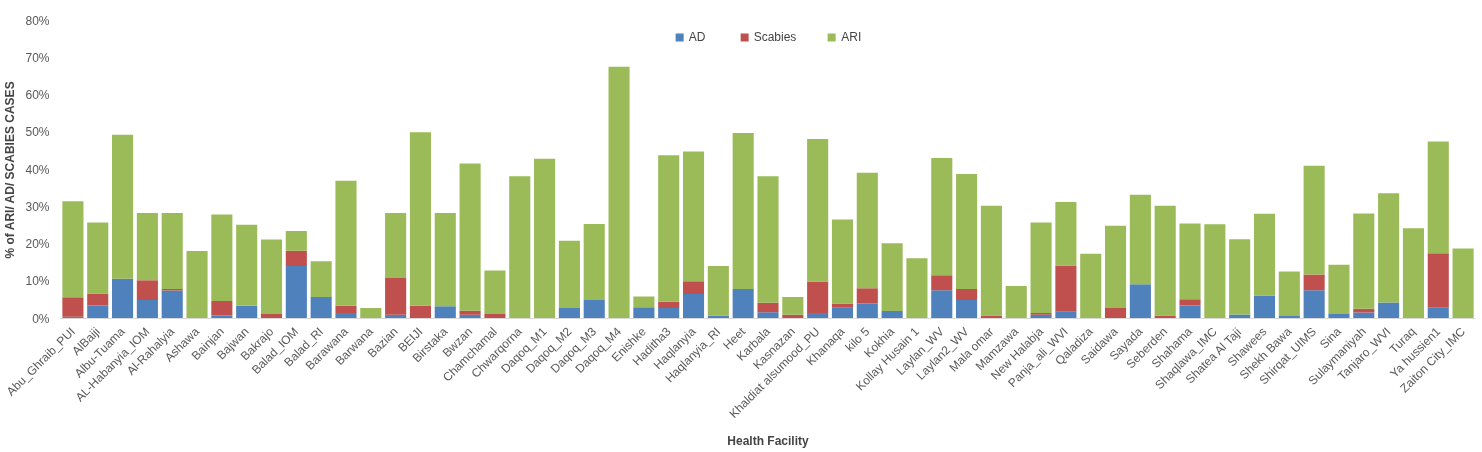 This screenshot has height=452, width=1482. Describe the element at coordinates (37, 57) in the screenshot. I see `y-tick-label: 70%` at that location.